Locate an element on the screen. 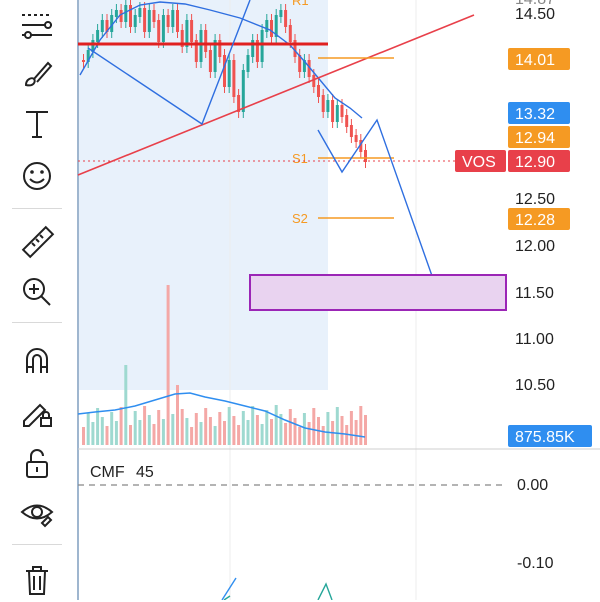  magnet-tool-icon is located at coordinates (37, 360).